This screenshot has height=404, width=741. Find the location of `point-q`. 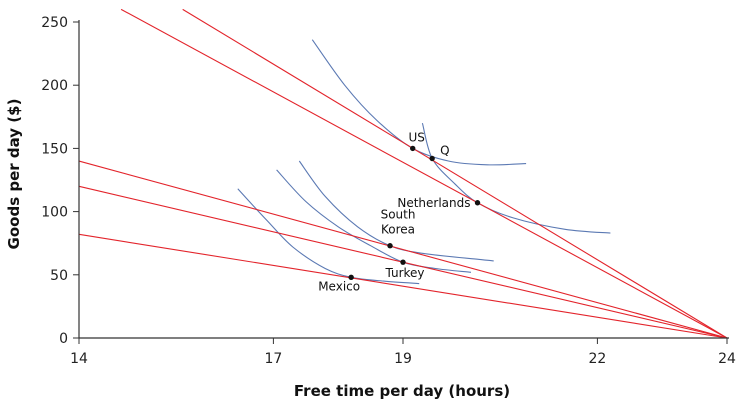

point-q is located at coordinates (432, 158).